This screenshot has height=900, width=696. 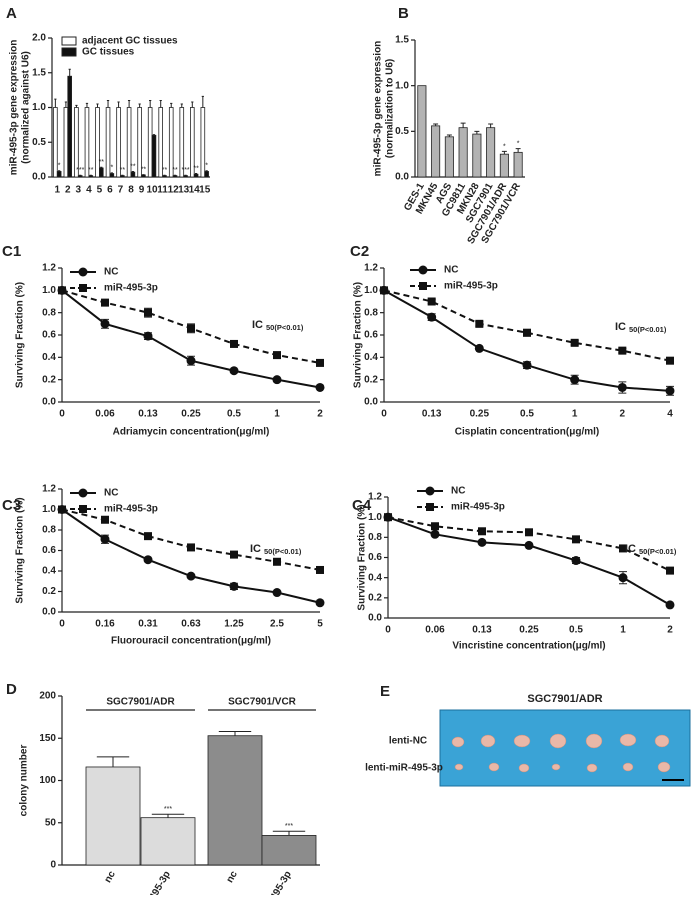 I want to click on x-tick-label: miR-495-3p, so click(x=154, y=882).